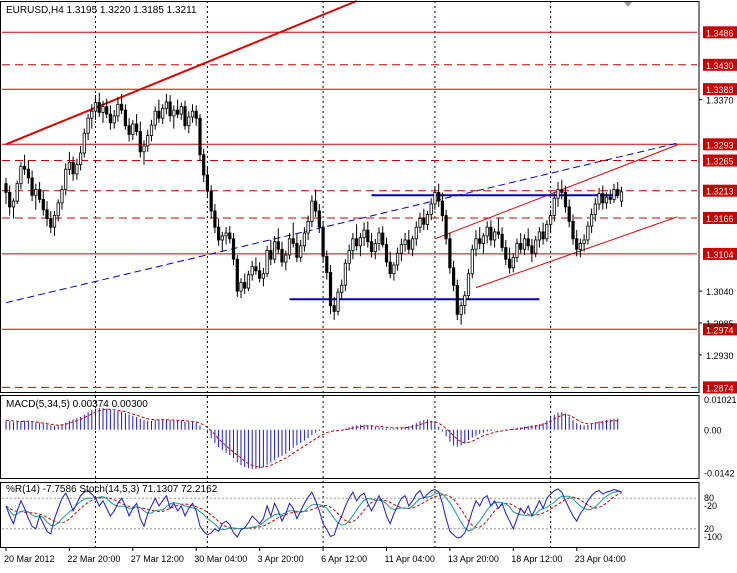 This screenshot has width=737, height=573. Describe the element at coordinates (709, 498) in the screenshot. I see `osc-tick-label-0: 80` at that location.